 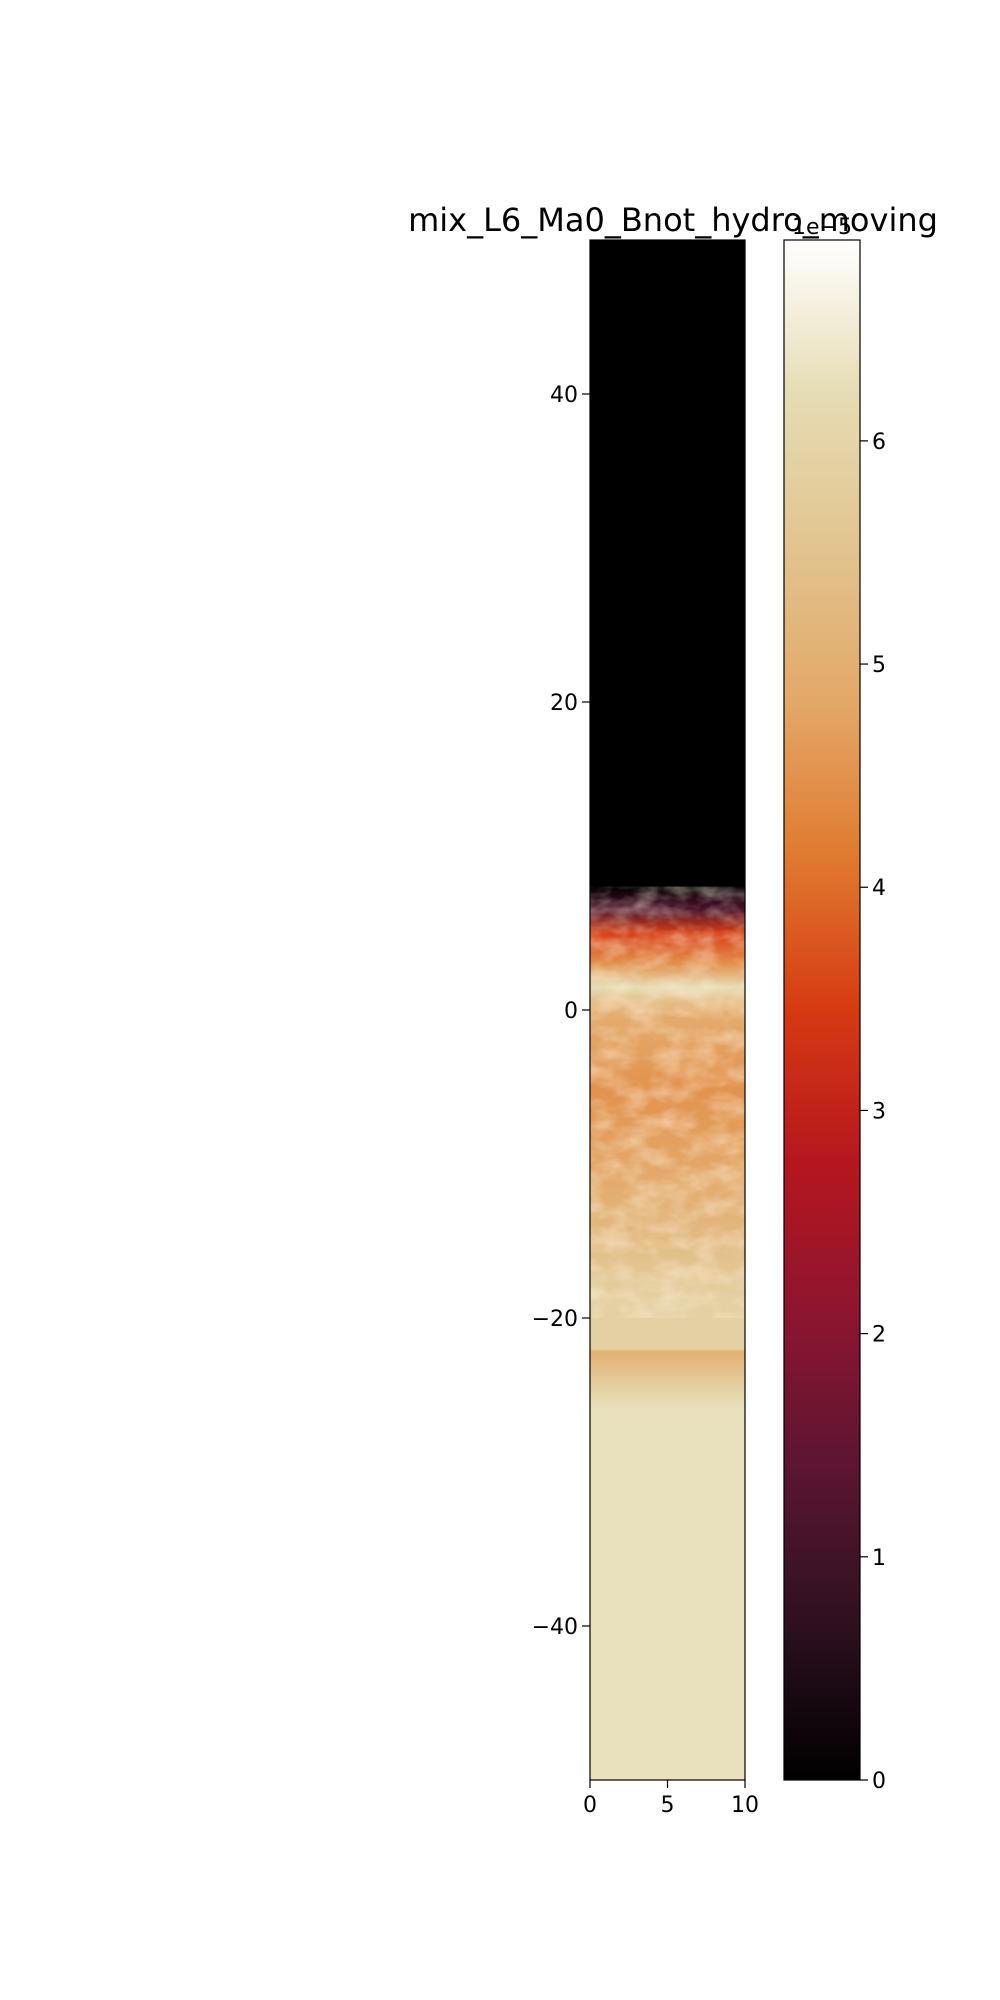 I want to click on chart-title: mix_L6_Ma0_Bnot_hydro_moving, so click(x=673, y=220).